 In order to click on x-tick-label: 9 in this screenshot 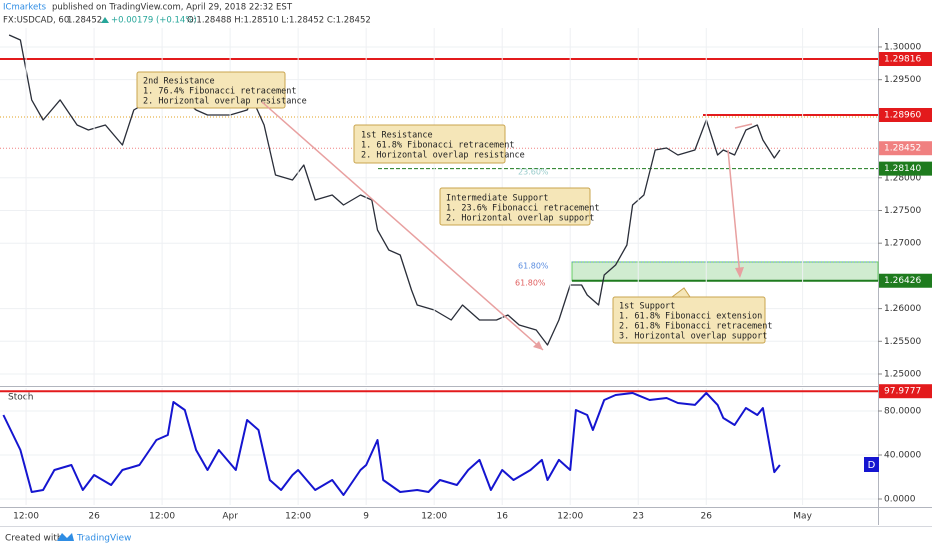, I will do `click(366, 517)`.